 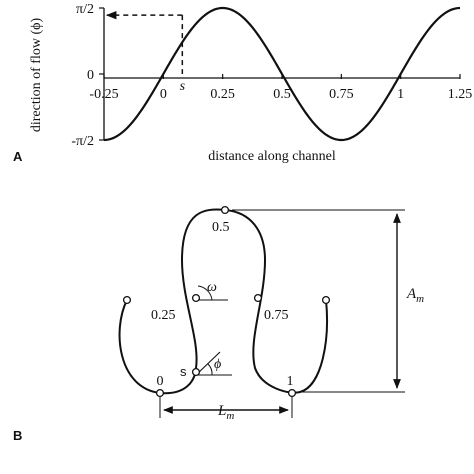 I want to click on phi-arc, so click(x=210, y=369).